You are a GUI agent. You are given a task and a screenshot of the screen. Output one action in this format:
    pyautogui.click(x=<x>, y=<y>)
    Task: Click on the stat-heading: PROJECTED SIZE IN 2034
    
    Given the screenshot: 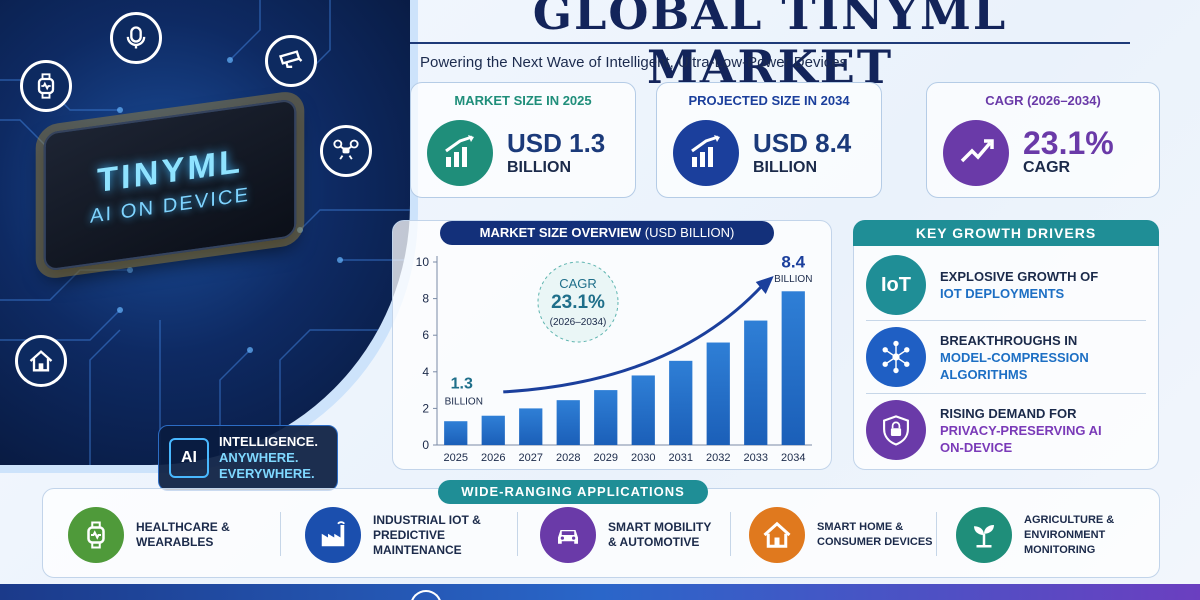 What is the action you would take?
    pyautogui.click(x=769, y=100)
    